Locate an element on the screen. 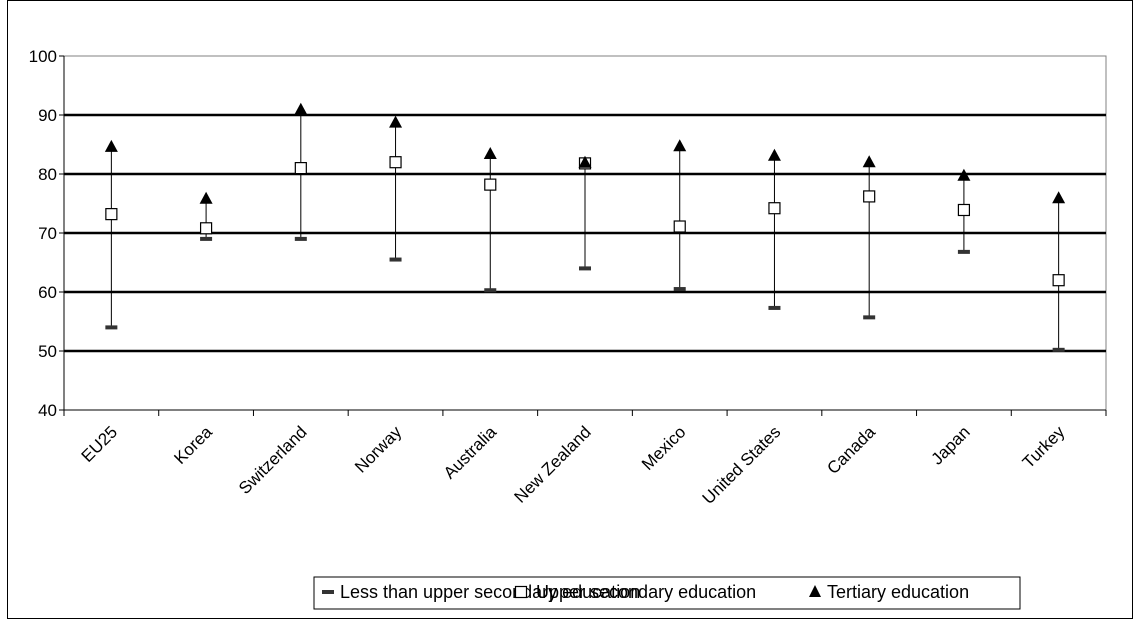  y-tick-label: 80 is located at coordinates (47, 174).